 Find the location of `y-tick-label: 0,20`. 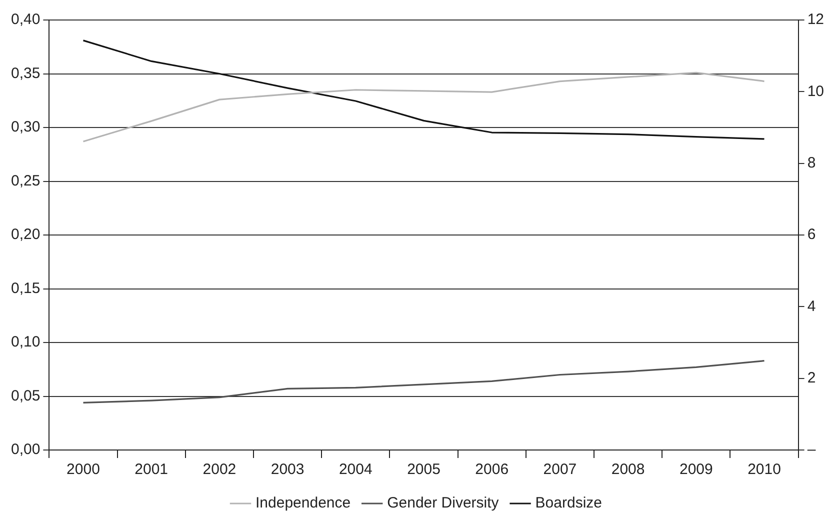

y-tick-label: 0,20 is located at coordinates (25, 235).